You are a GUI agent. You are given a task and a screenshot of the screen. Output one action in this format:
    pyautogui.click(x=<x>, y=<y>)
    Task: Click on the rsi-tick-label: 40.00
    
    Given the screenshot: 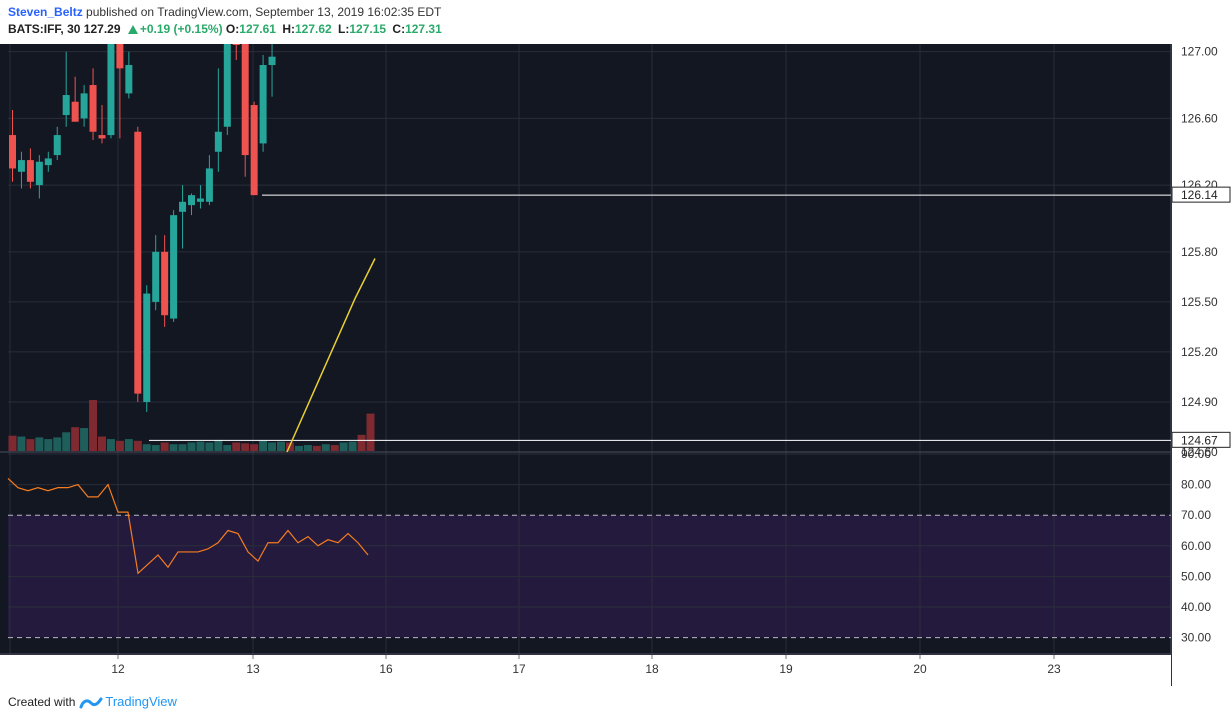 What is the action you would take?
    pyautogui.click(x=1196, y=607)
    